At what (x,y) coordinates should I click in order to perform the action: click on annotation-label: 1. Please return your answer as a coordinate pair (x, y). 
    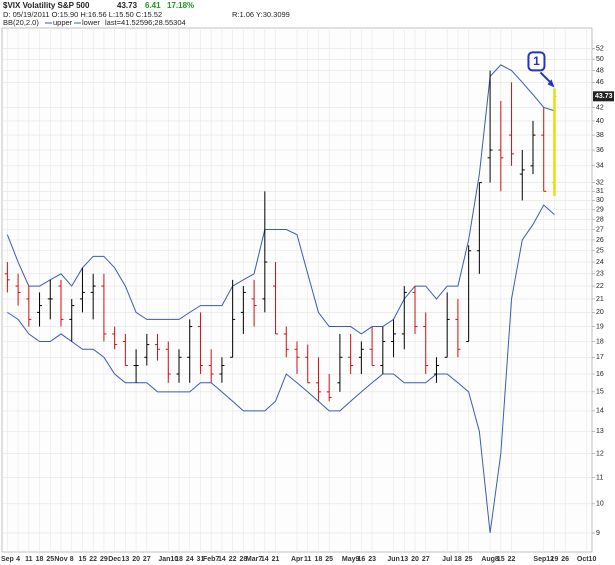
    Looking at the image, I should click on (536, 61).